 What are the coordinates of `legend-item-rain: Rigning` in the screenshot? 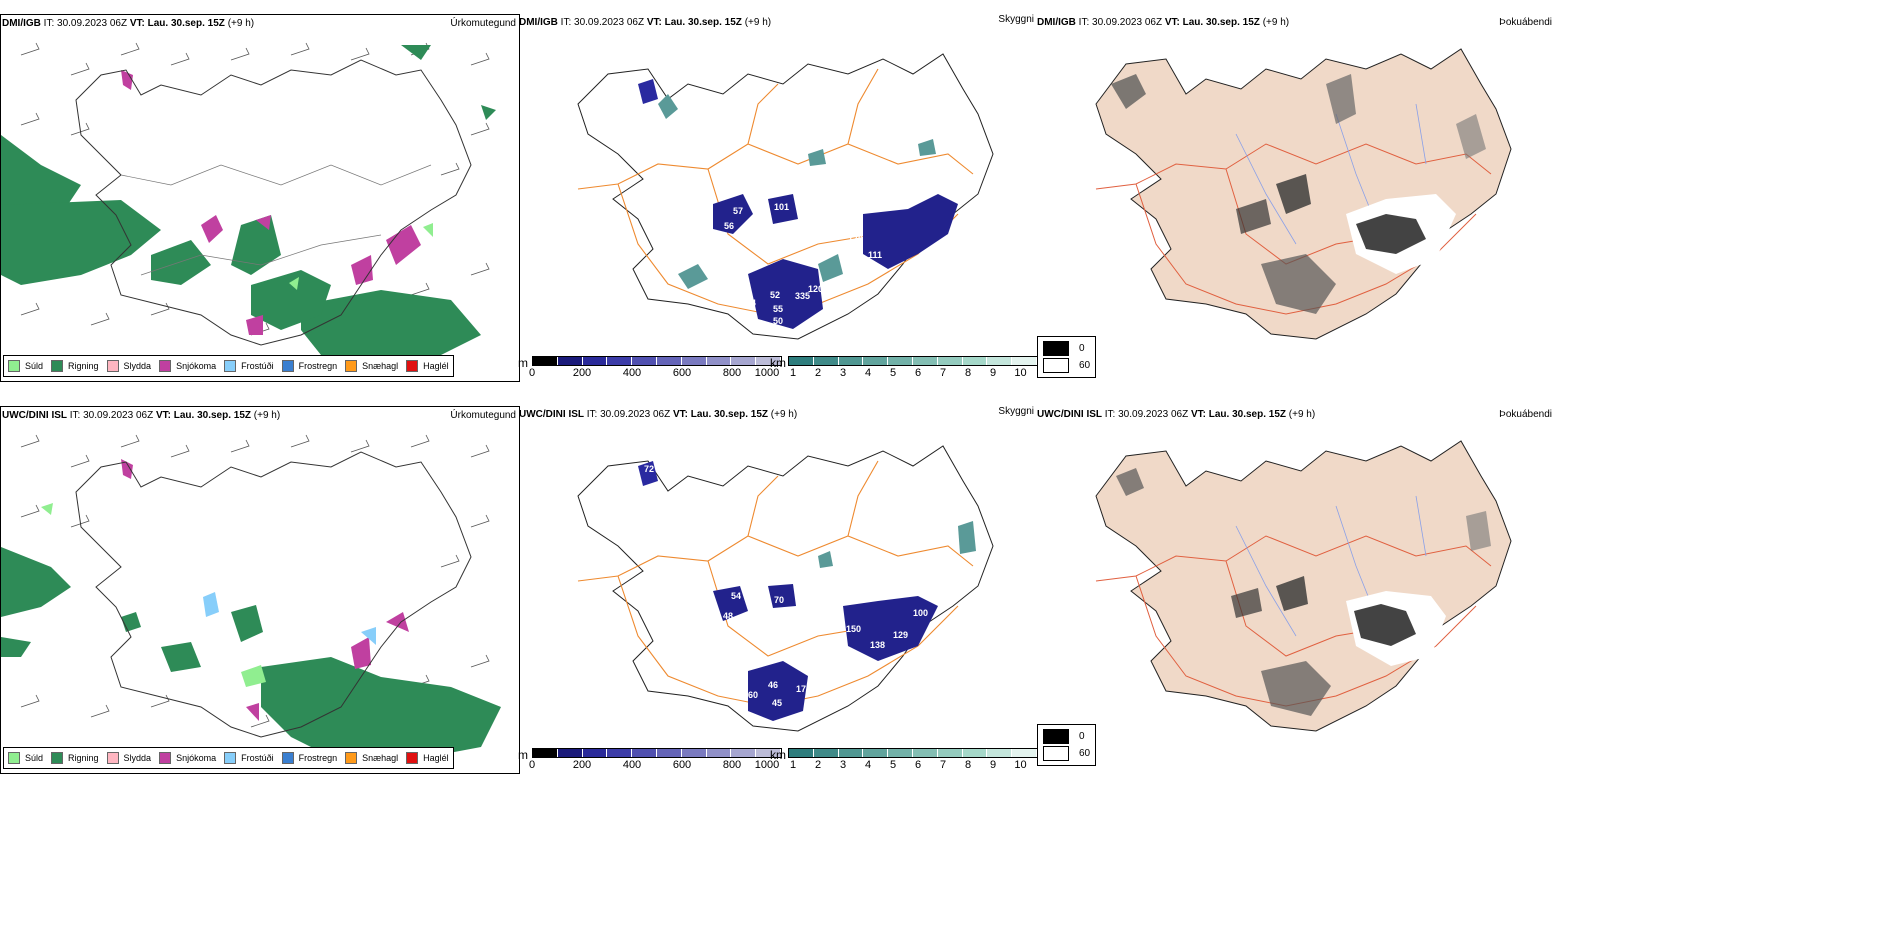 It's located at (75, 758).